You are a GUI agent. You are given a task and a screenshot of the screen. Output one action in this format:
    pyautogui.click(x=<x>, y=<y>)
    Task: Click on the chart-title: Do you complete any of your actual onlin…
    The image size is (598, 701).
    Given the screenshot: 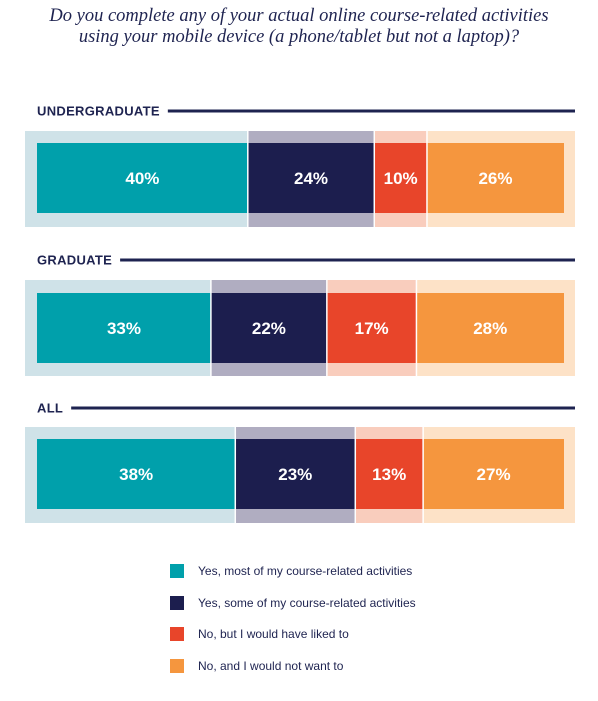 What is the action you would take?
    pyautogui.click(x=299, y=27)
    